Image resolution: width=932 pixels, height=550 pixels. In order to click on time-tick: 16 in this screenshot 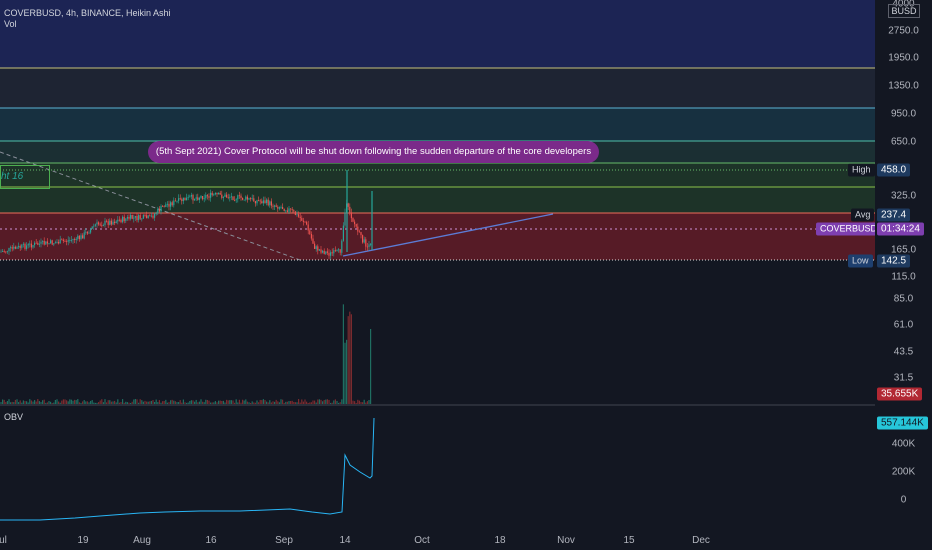, I will do `click(211, 540)`.